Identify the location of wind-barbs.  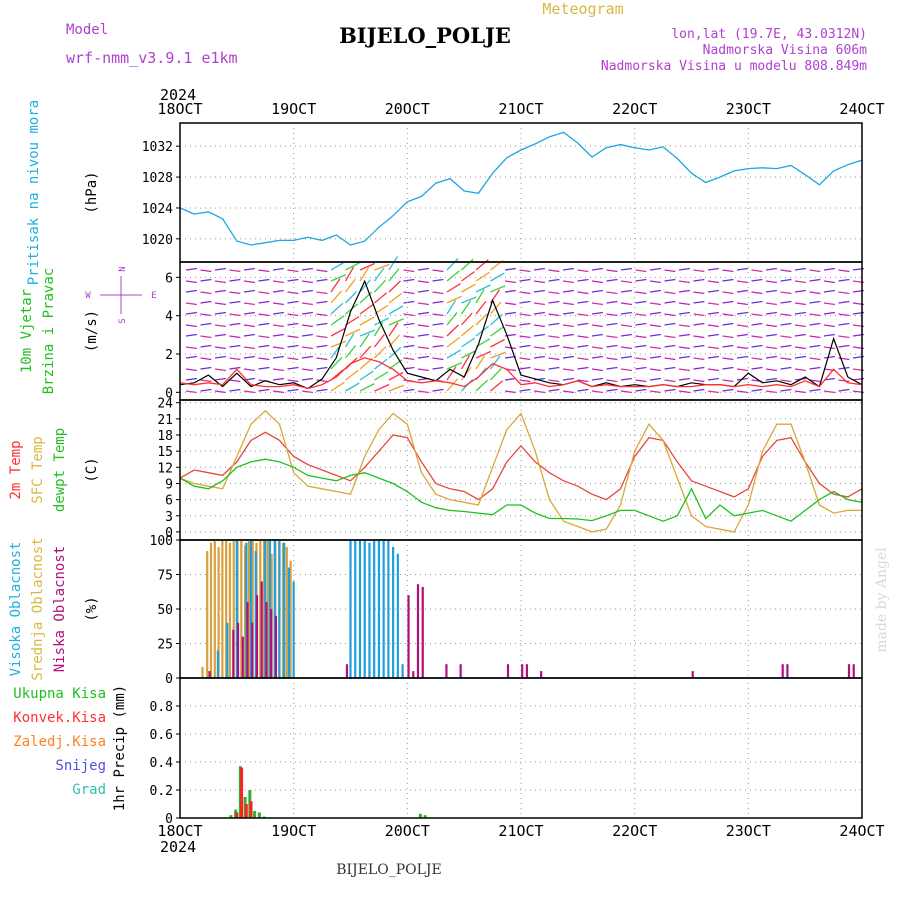
(524, 325).